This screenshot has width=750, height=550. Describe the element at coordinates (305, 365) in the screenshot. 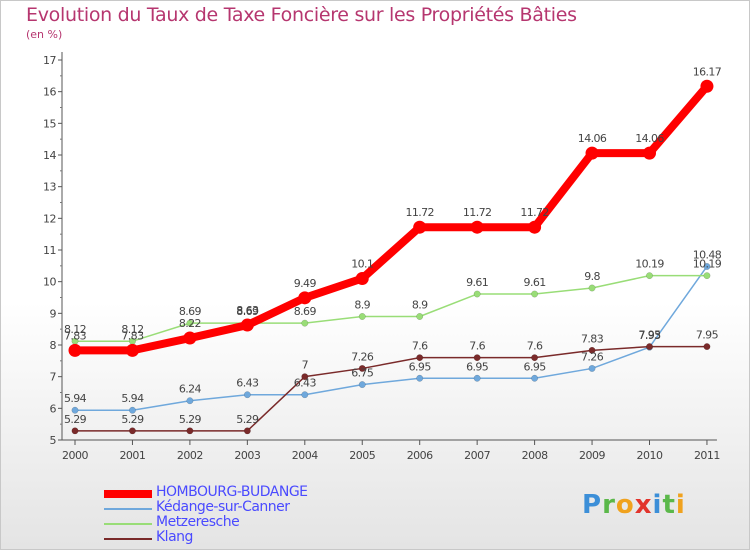

I see `data-label: 7` at that location.